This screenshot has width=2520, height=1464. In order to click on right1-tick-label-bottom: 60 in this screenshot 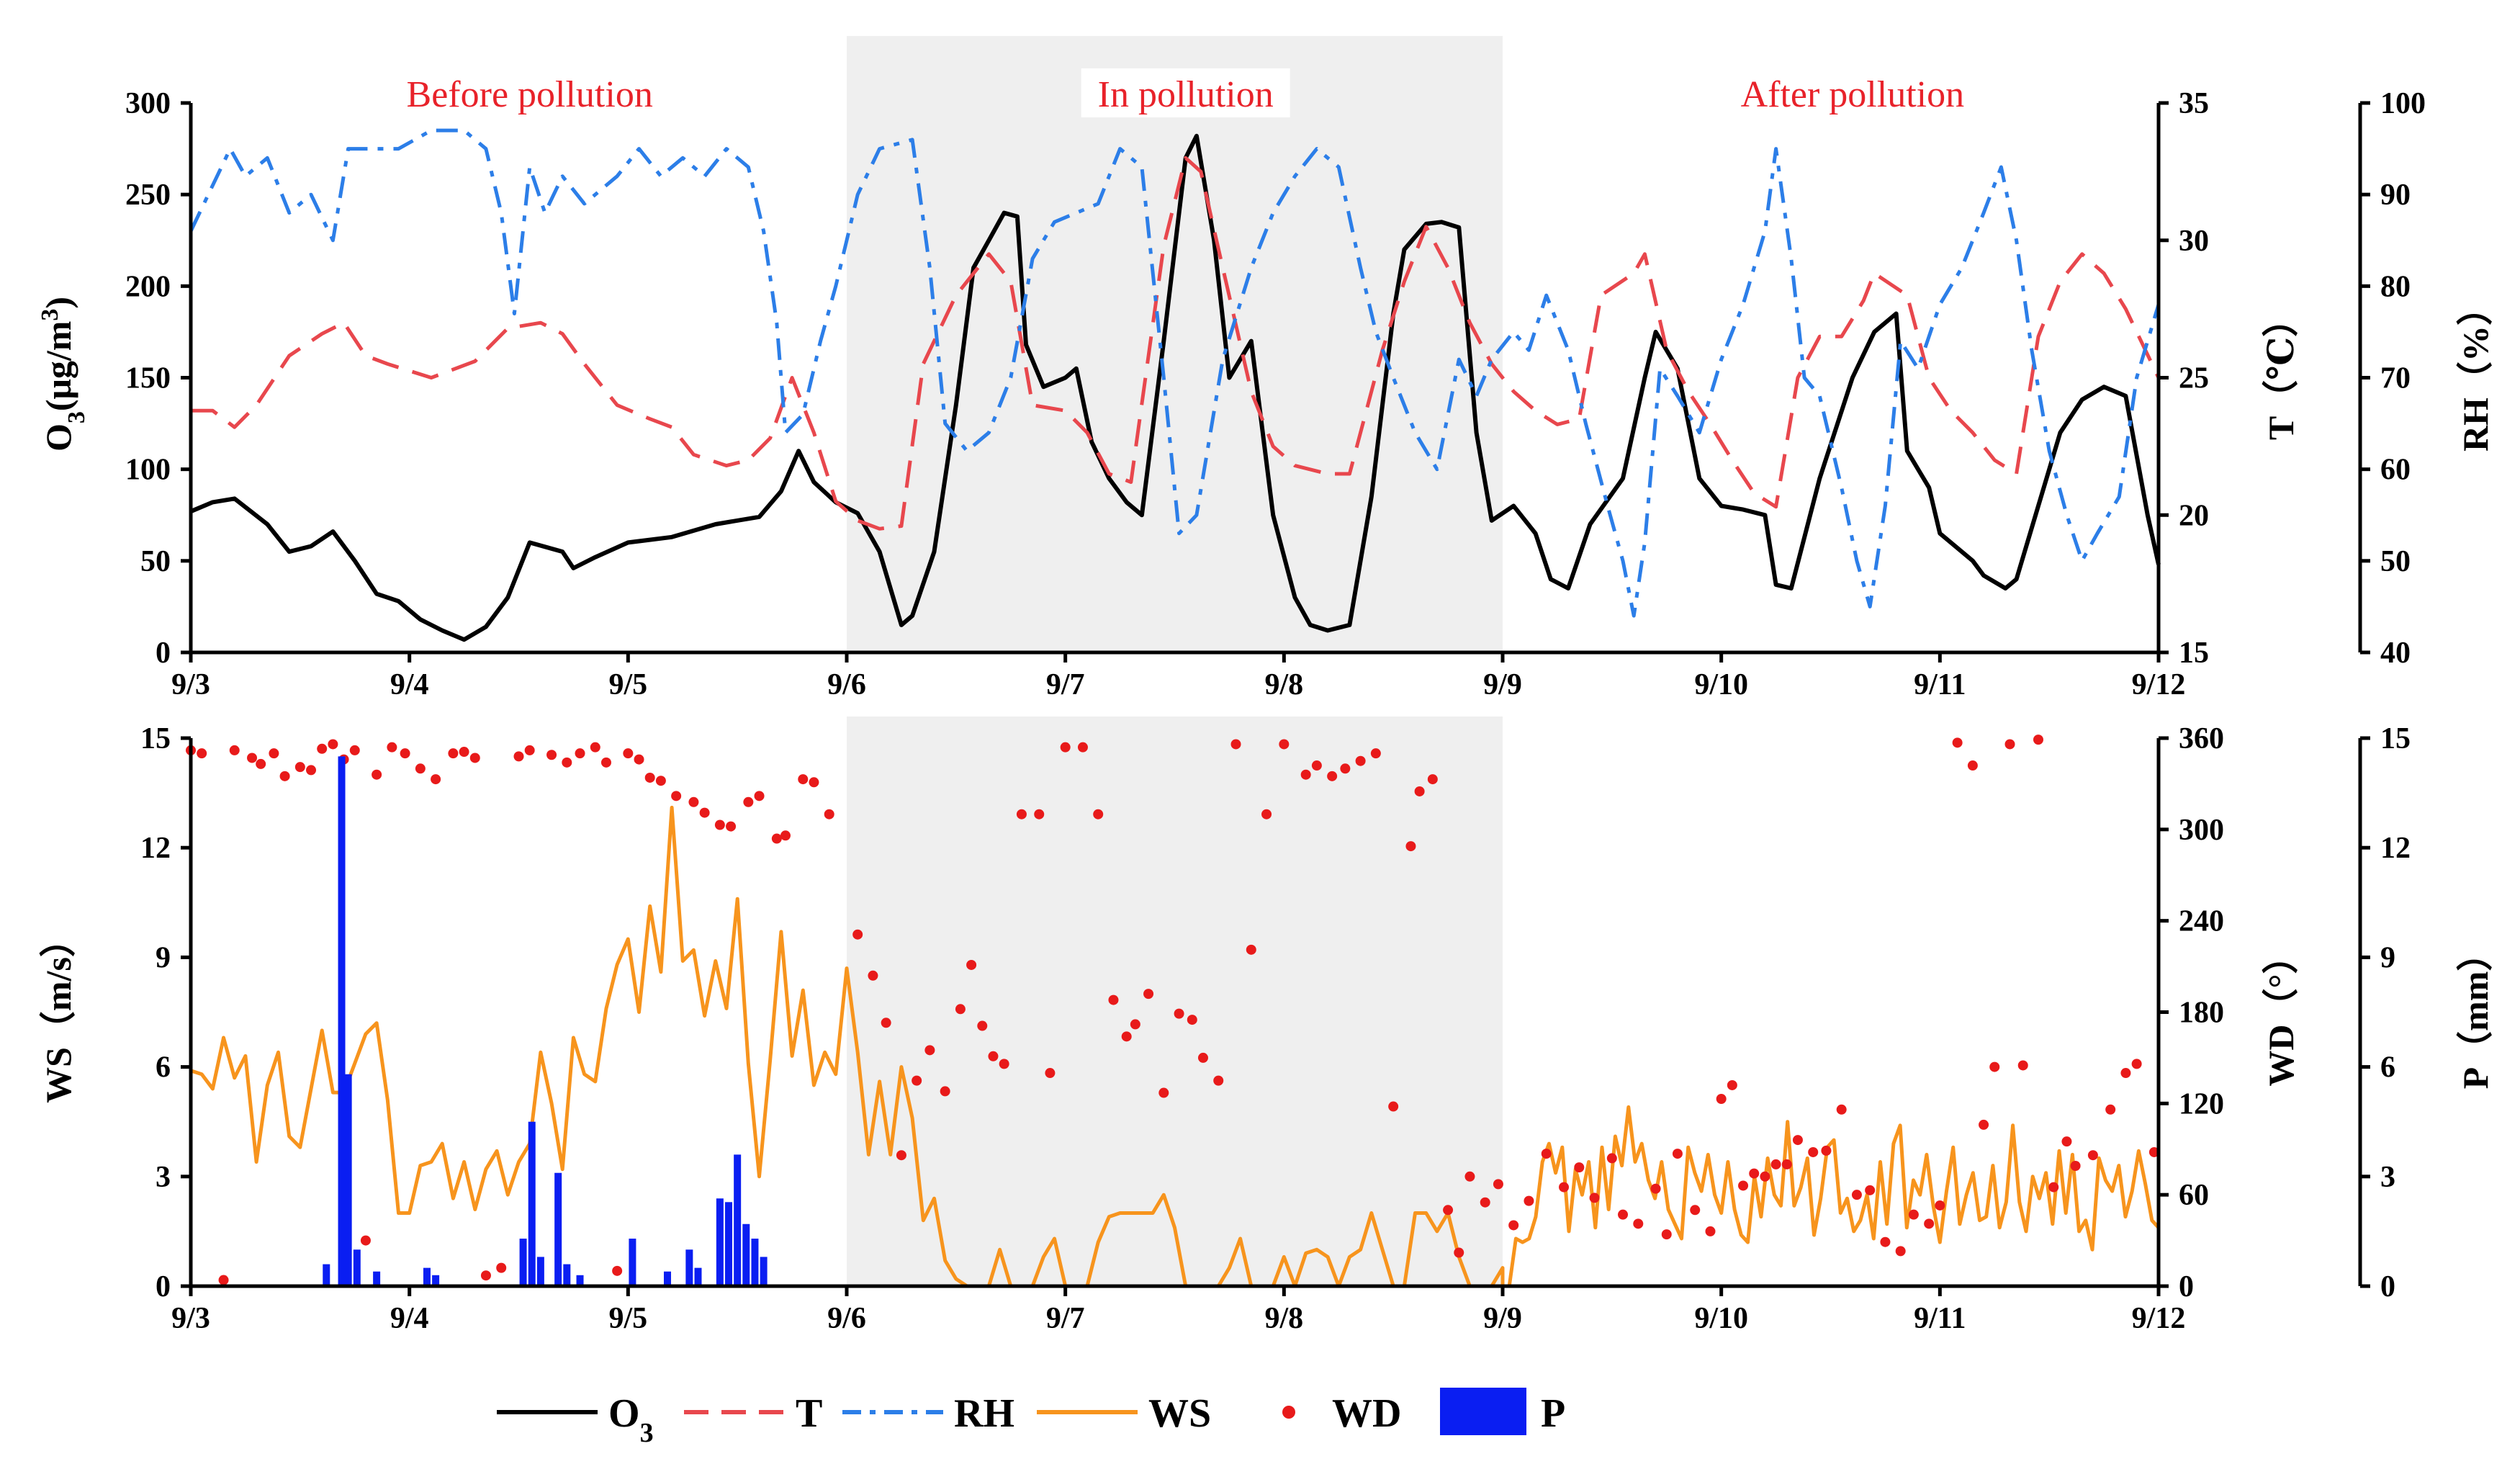, I will do `click(2194, 1195)`.